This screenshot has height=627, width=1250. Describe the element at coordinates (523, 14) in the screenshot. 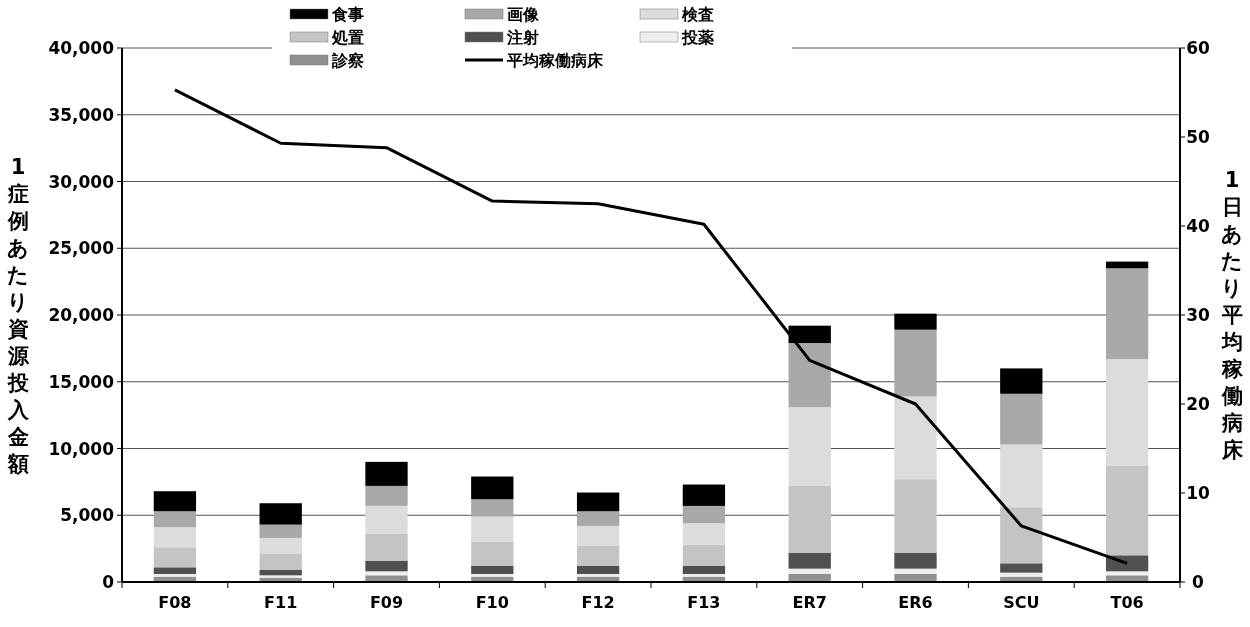

I see `legend-label: 画像` at that location.